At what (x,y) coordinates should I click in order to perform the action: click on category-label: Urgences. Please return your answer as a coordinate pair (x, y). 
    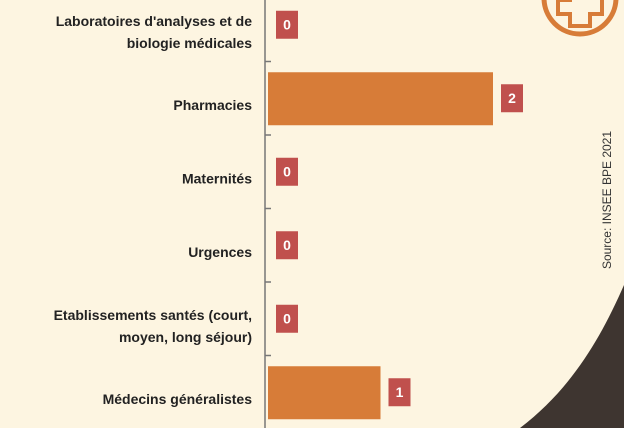
    Looking at the image, I should click on (220, 252).